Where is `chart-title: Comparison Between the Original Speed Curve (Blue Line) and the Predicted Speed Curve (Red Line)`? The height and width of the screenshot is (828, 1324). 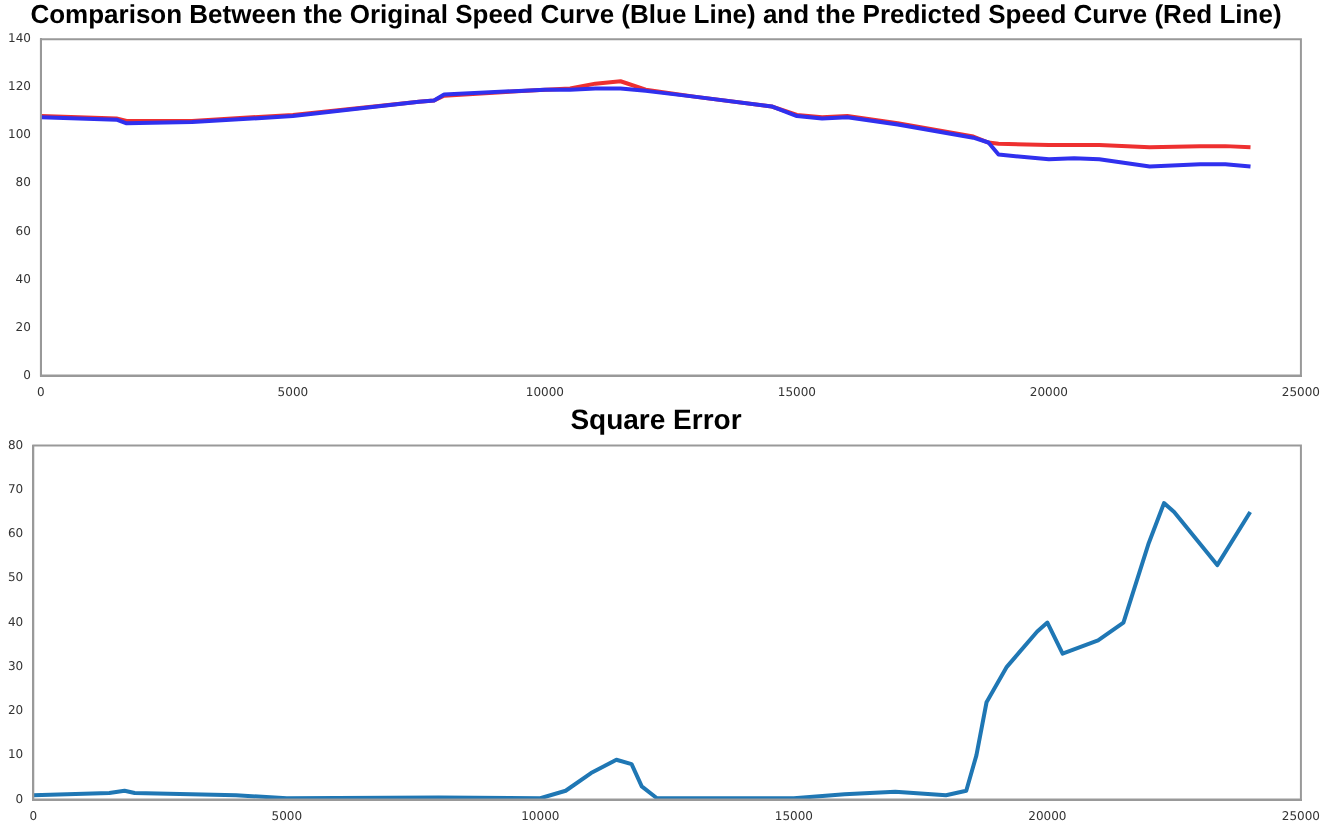
chart-title: Comparison Between the Original Speed Curve (Blue Line) and the Predicted Speed Curve (Red Line) is located at coordinates (656, 14).